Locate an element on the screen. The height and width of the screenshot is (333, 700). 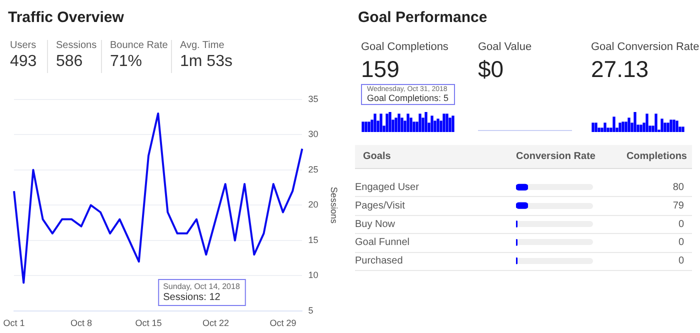
text: 586 is located at coordinates (69, 62).